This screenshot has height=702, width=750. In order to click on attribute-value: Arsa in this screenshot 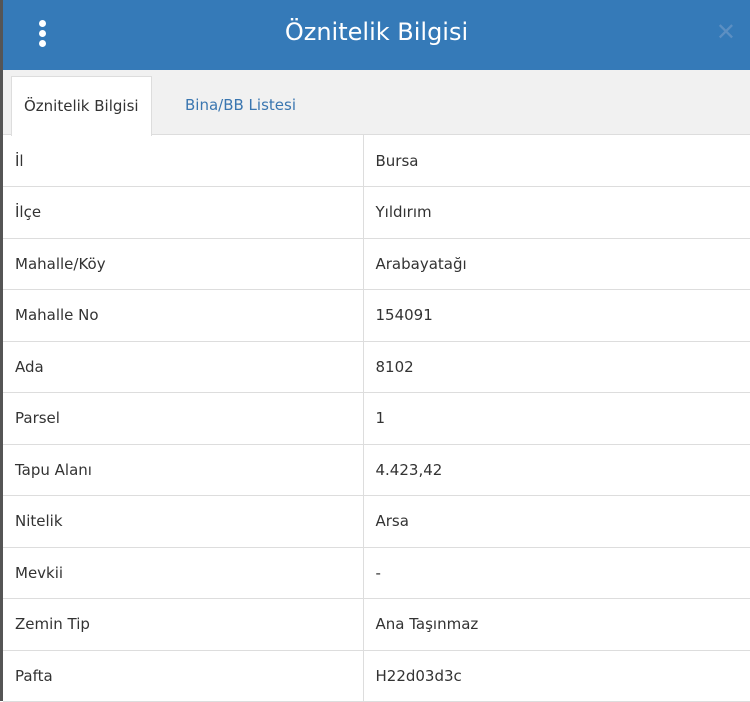, I will do `click(556, 521)`.